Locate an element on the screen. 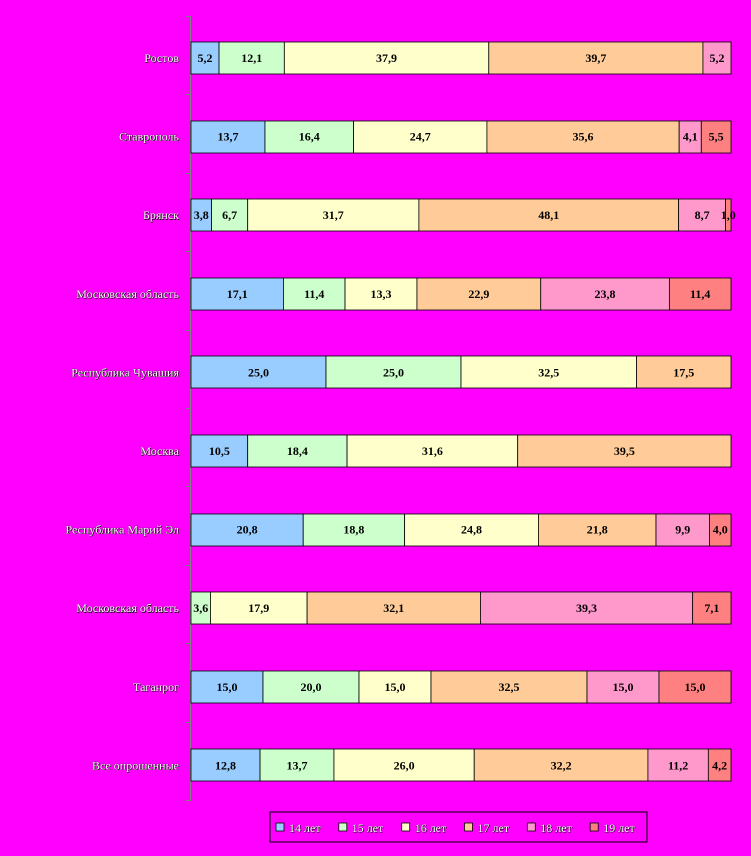 Image resolution: width=751 pixels, height=856 pixels. data-label: 32,1 is located at coordinates (393, 608).